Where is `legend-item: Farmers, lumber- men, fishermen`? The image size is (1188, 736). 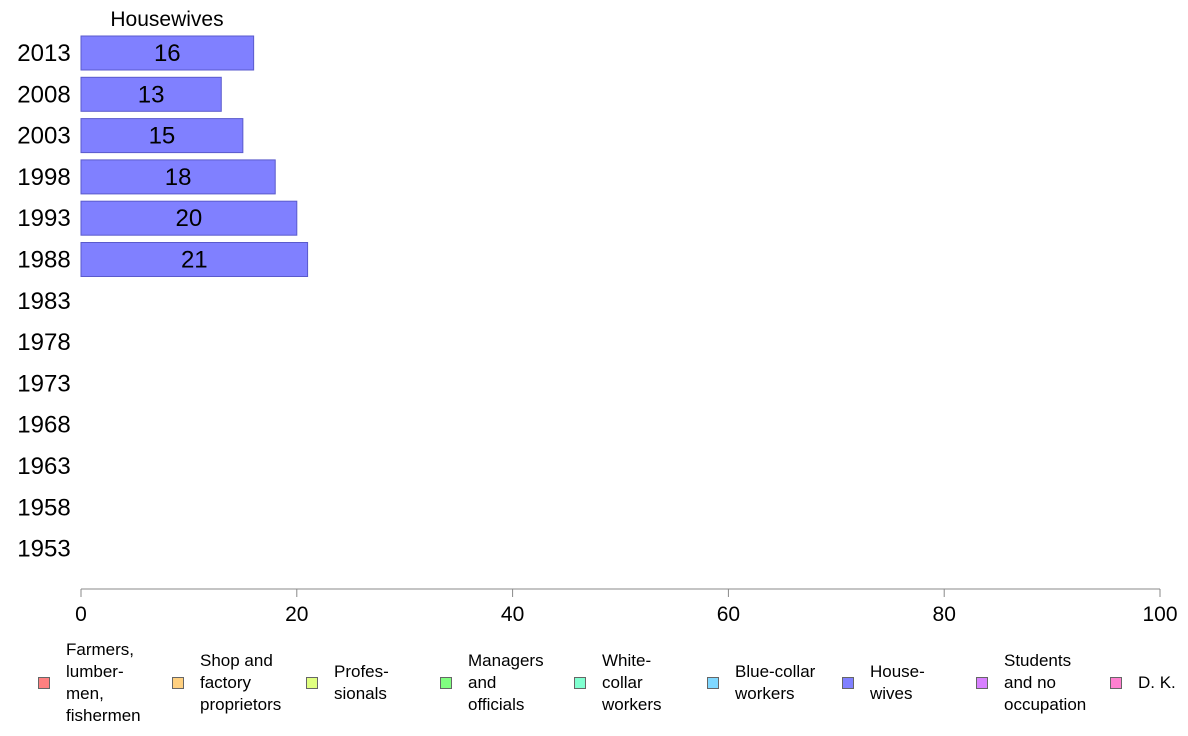 legend-item: Farmers, lumber- men, fishermen is located at coordinates (89, 682).